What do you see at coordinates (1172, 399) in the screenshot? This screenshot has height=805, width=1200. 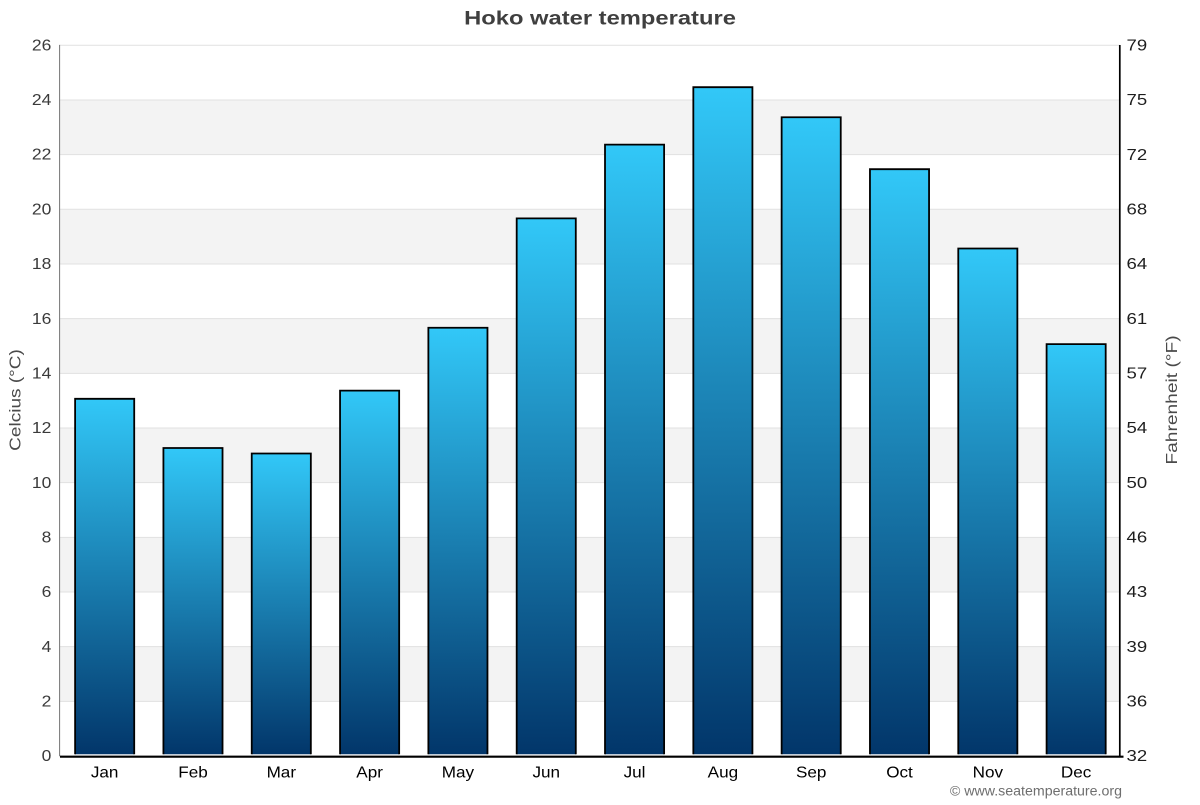 I see `svg-text: Fahrenheit (°F)` at bounding box center [1172, 399].